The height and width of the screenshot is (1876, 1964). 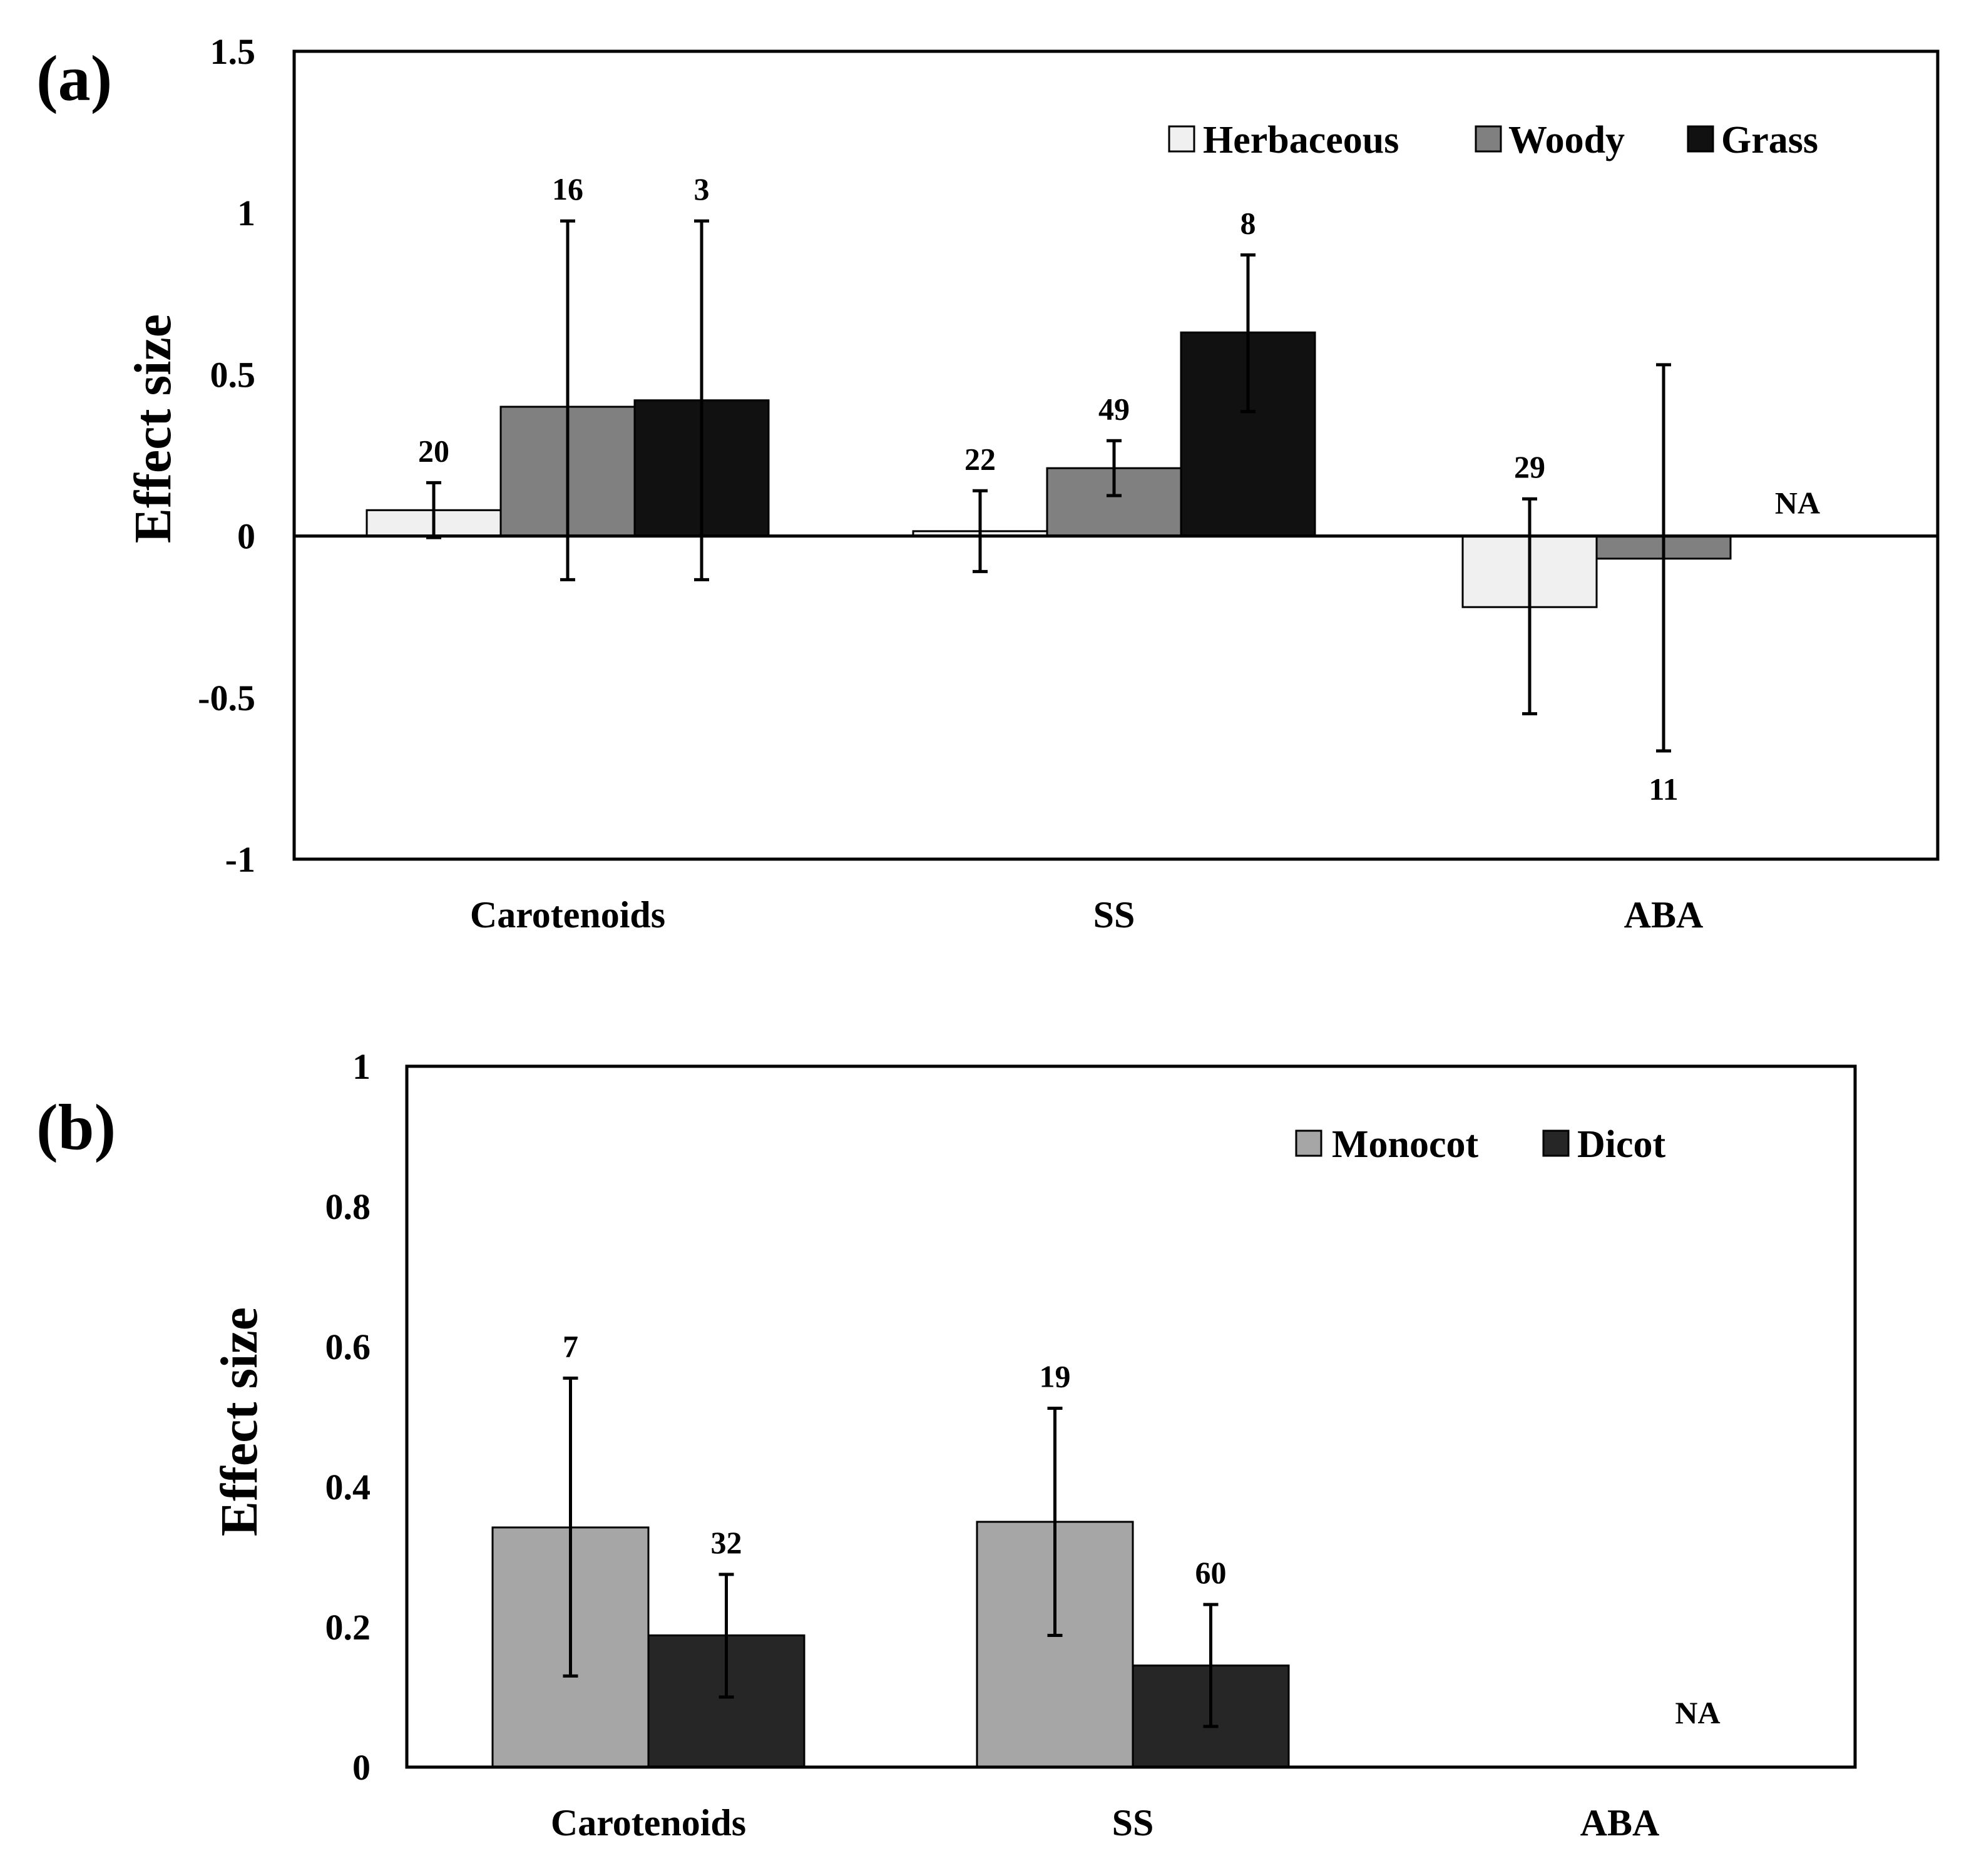 I want to click on panel-label: (a), so click(x=74, y=79).